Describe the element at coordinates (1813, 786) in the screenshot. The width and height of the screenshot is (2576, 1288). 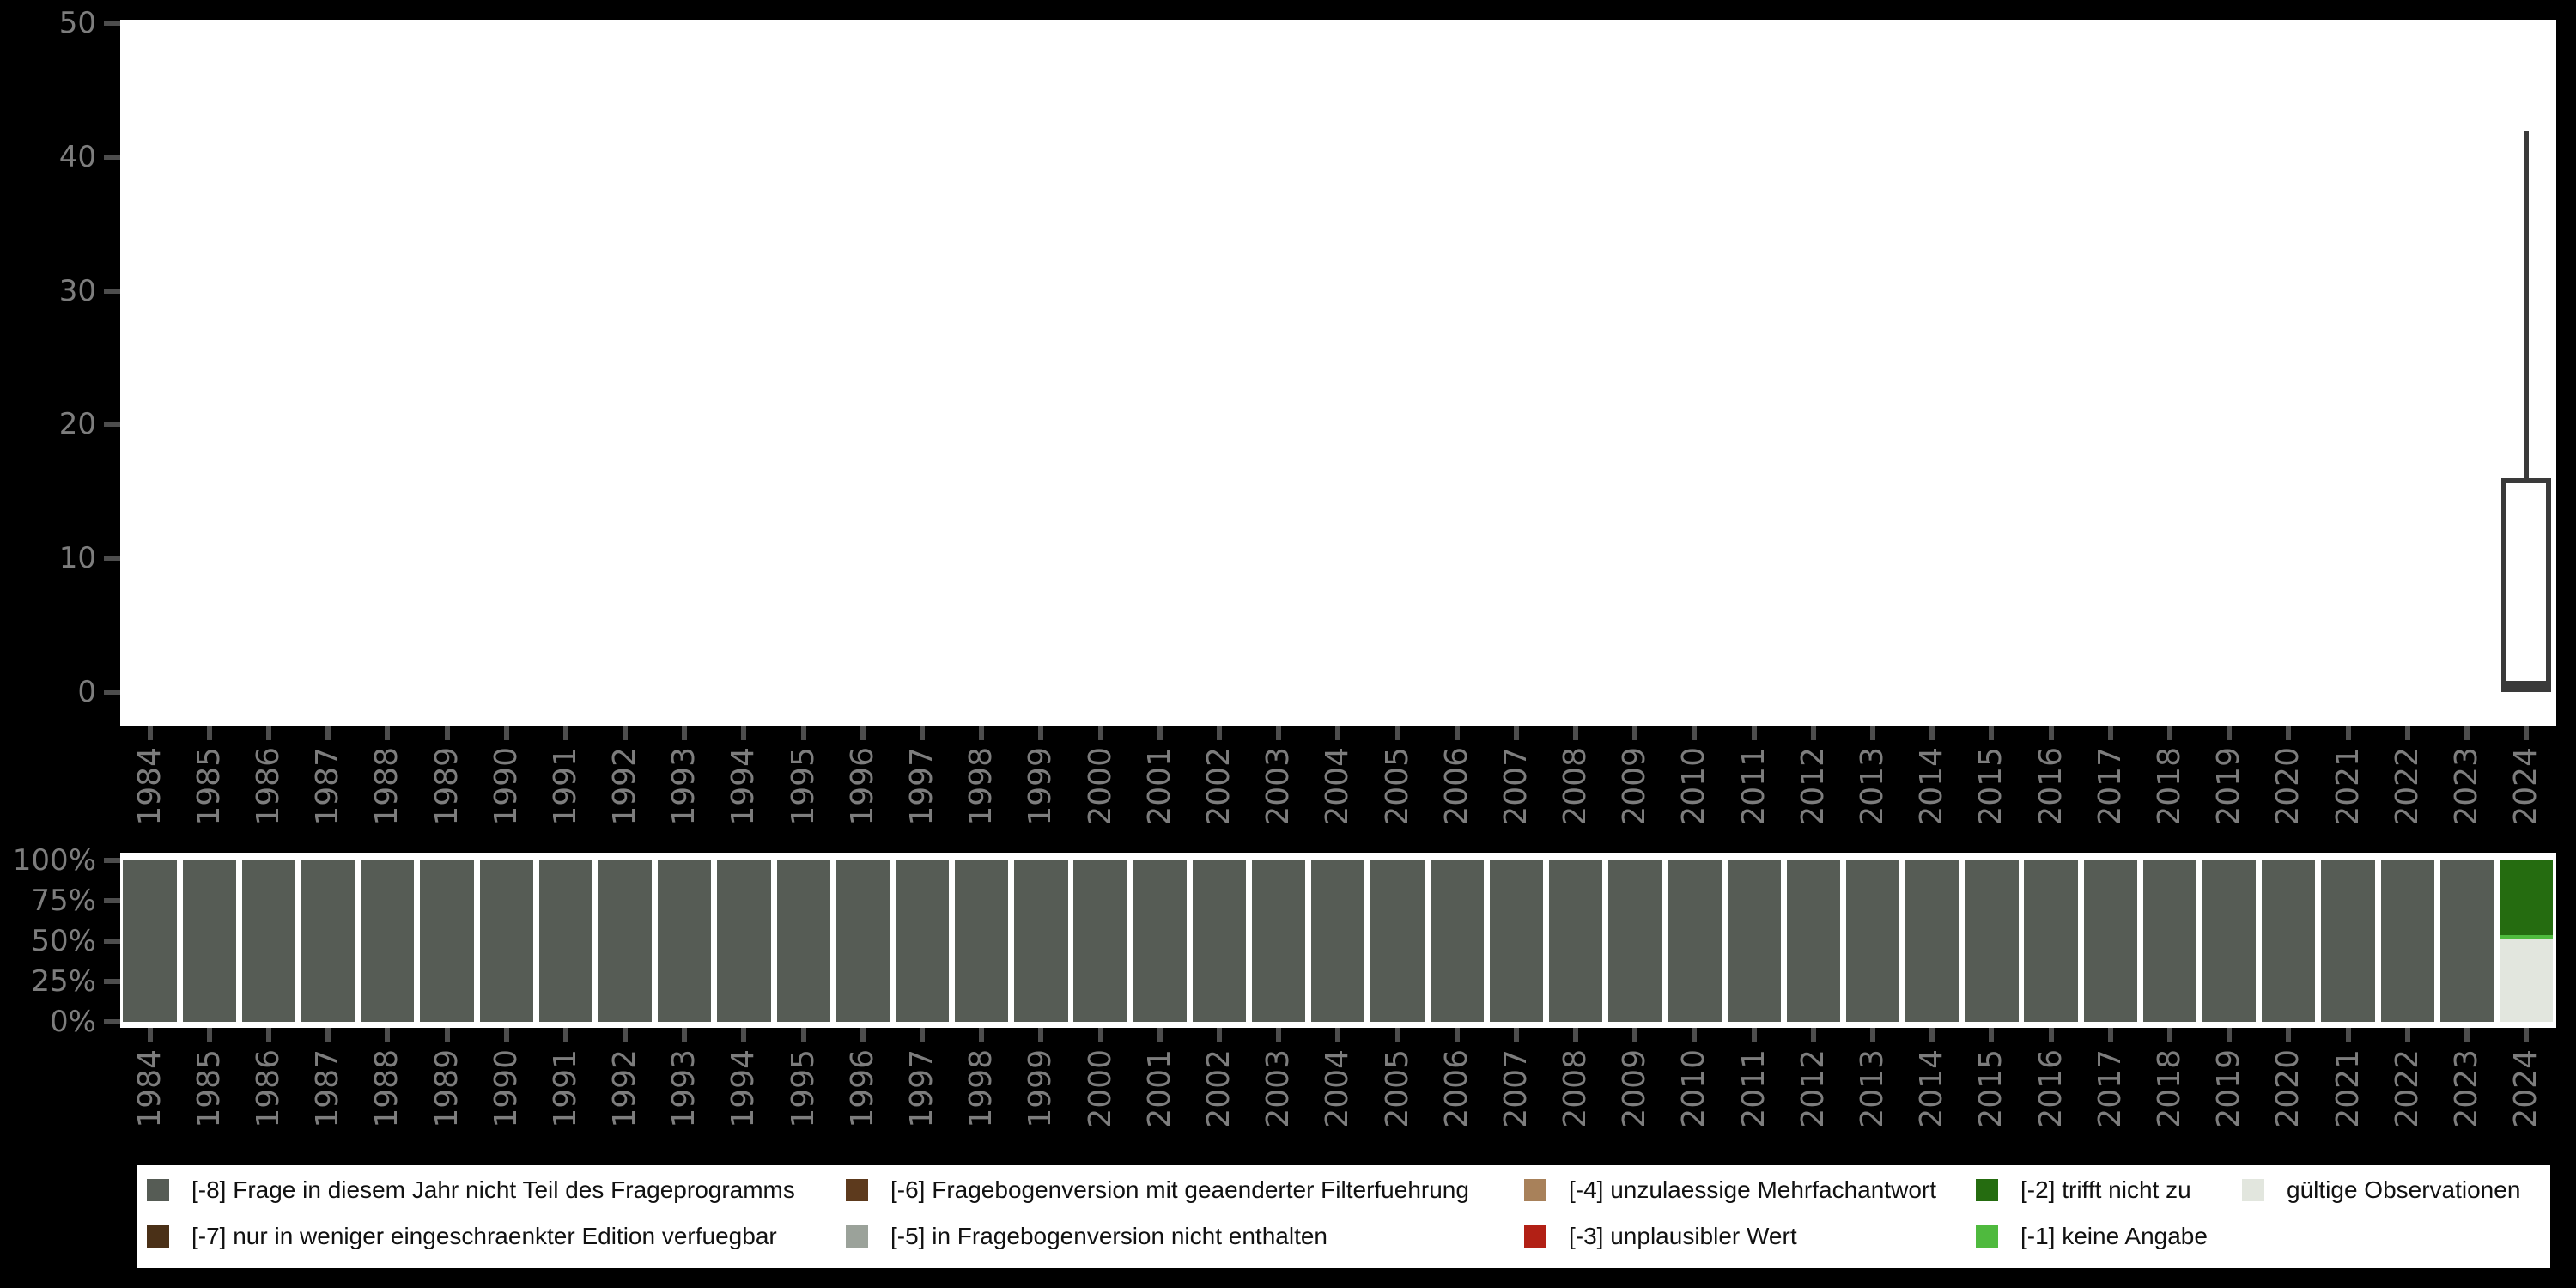
I see `x-tick-slot: 2012` at that location.